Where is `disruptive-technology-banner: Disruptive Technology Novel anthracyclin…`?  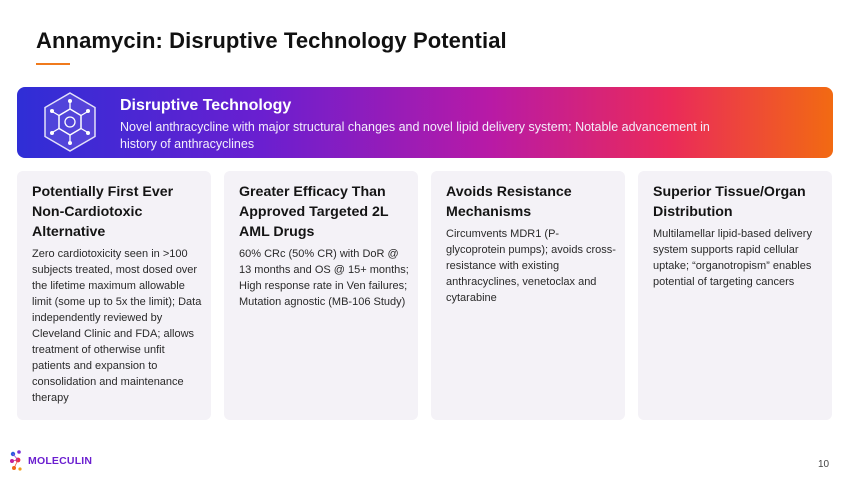
disruptive-technology-banner: Disruptive Technology Novel anthracyclin… is located at coordinates (425, 122).